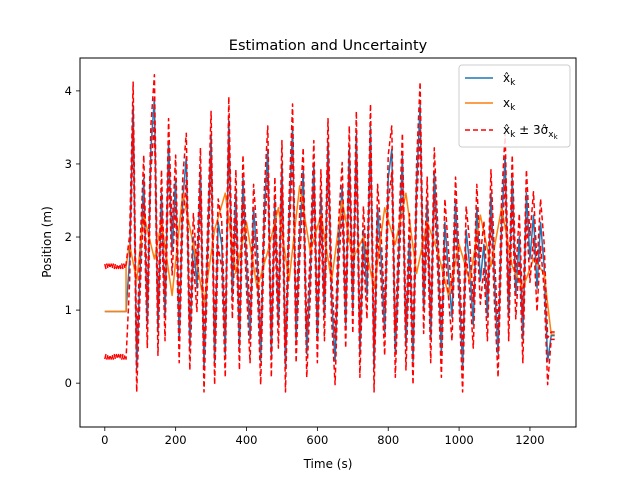 The image size is (640, 484). Describe the element at coordinates (247, 440) in the screenshot. I see `x-tick-label: 400` at that location.